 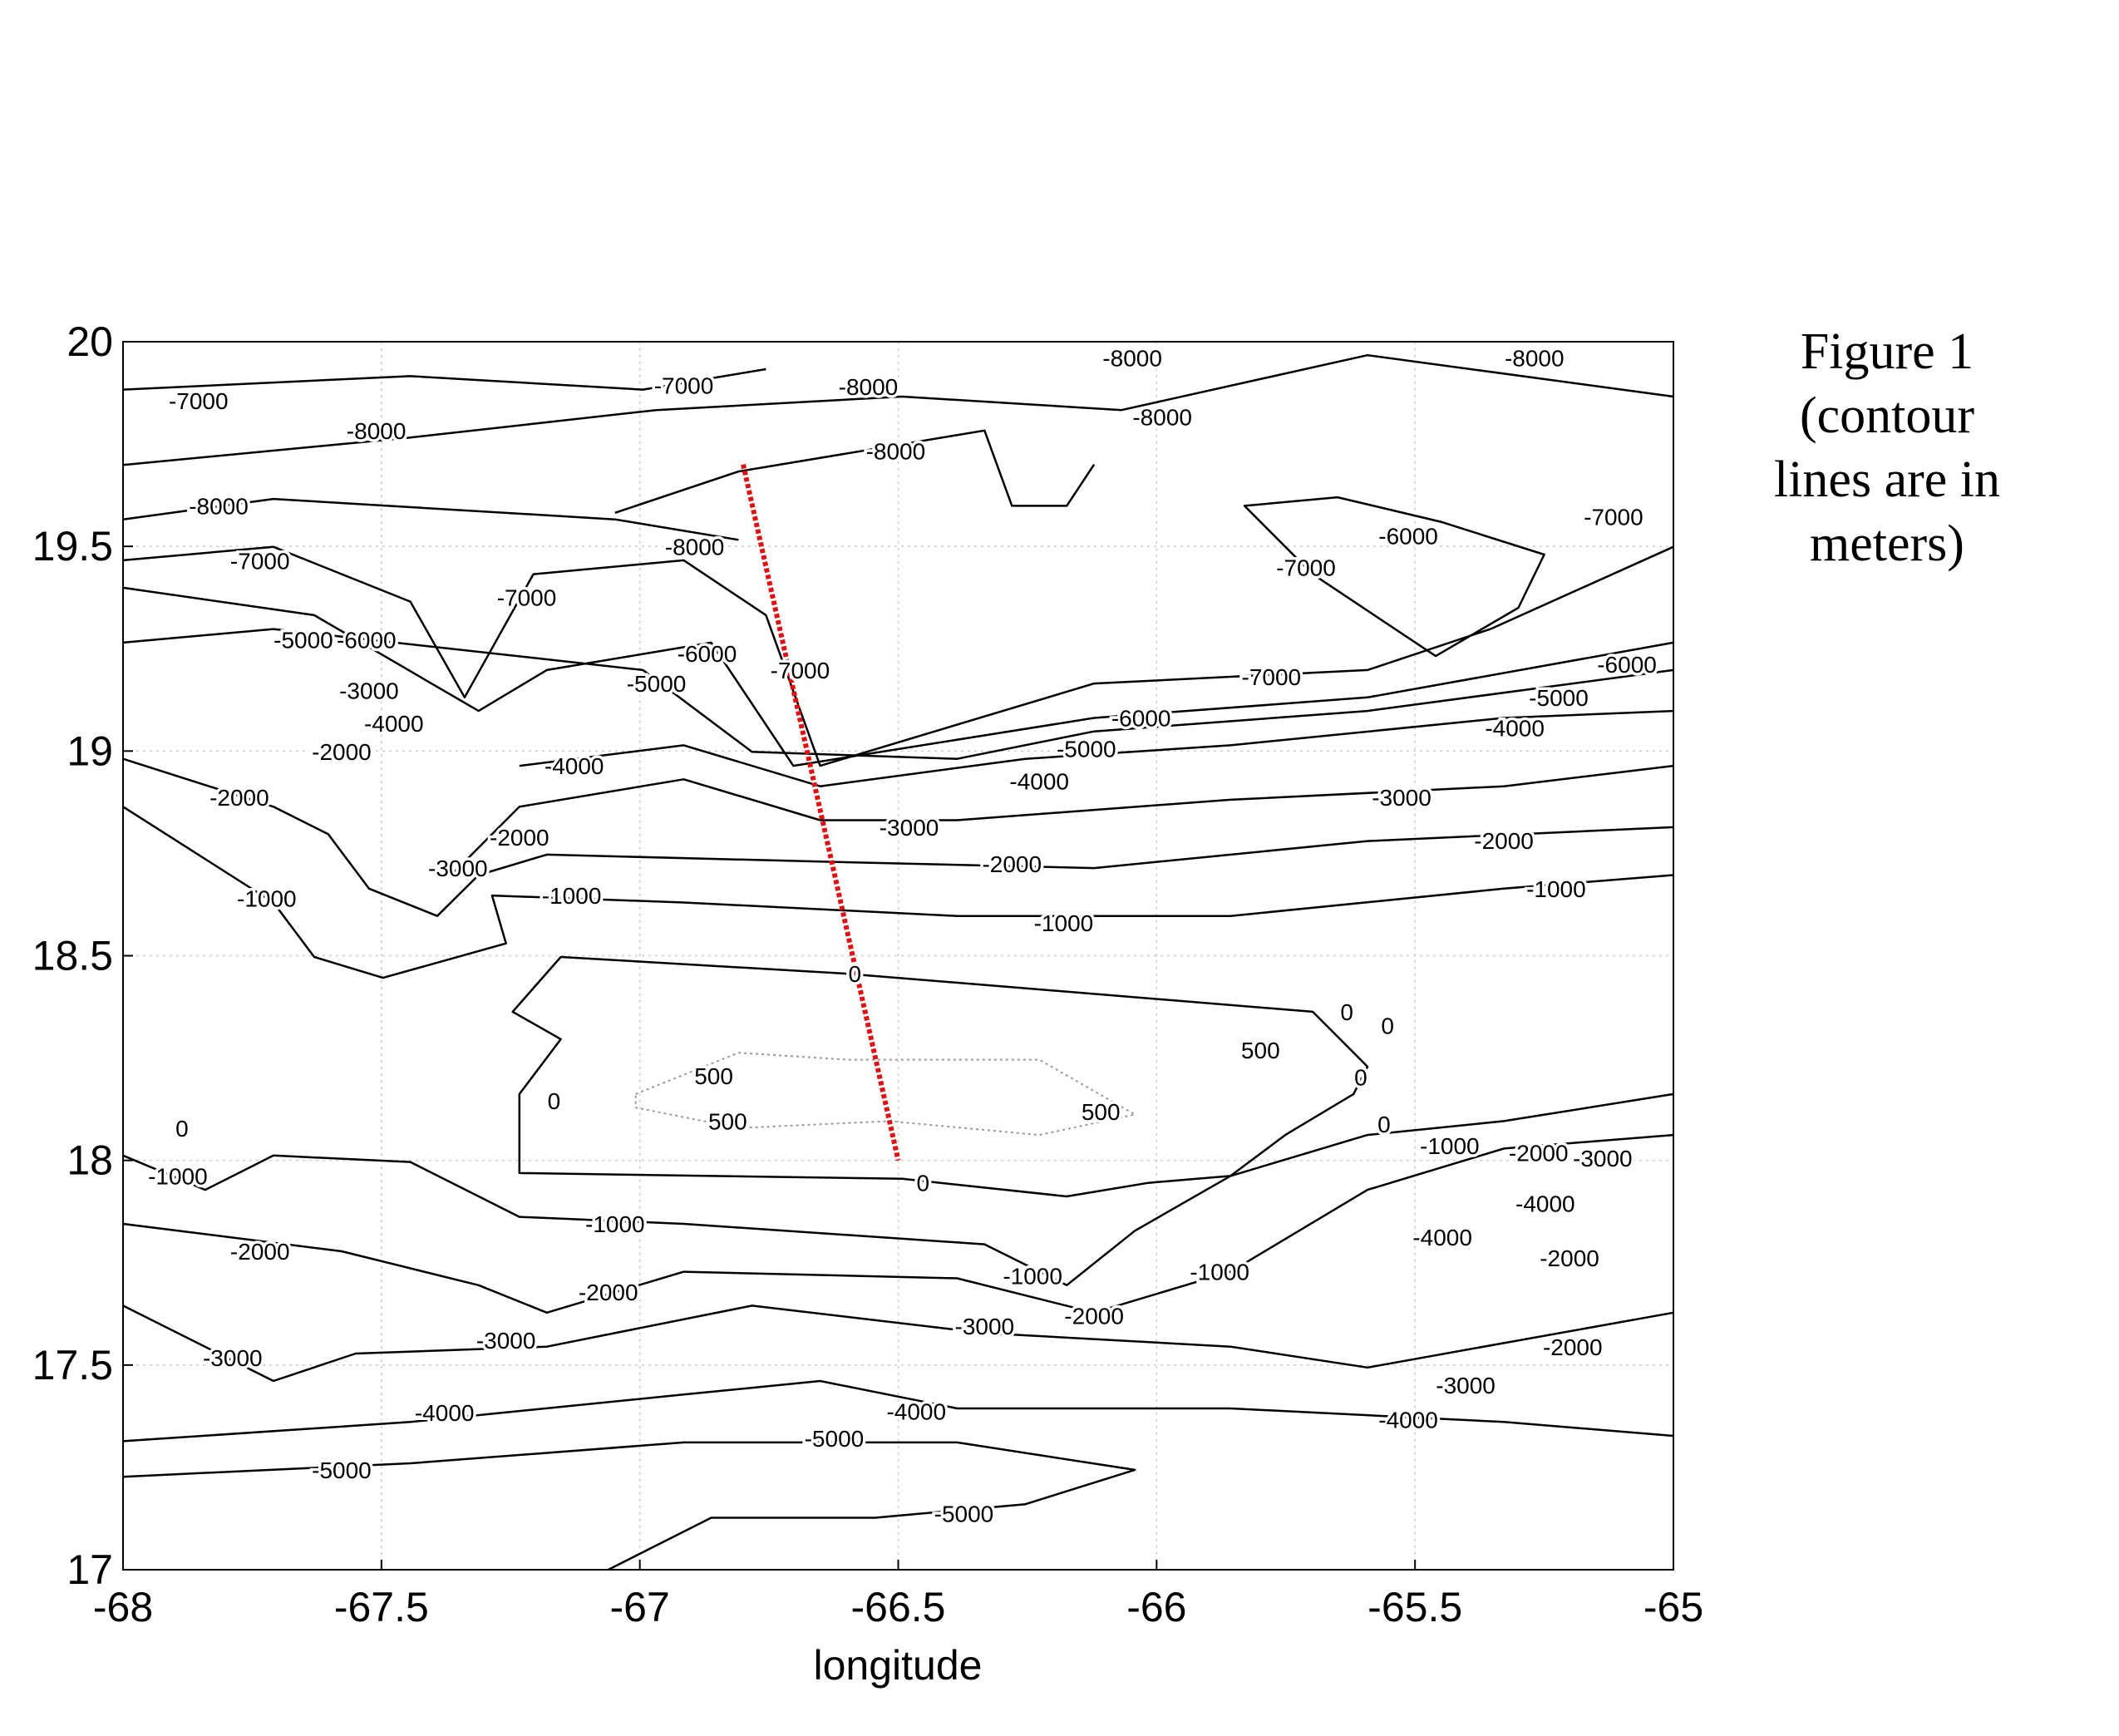 I want to click on transect-line, so click(x=821, y=812).